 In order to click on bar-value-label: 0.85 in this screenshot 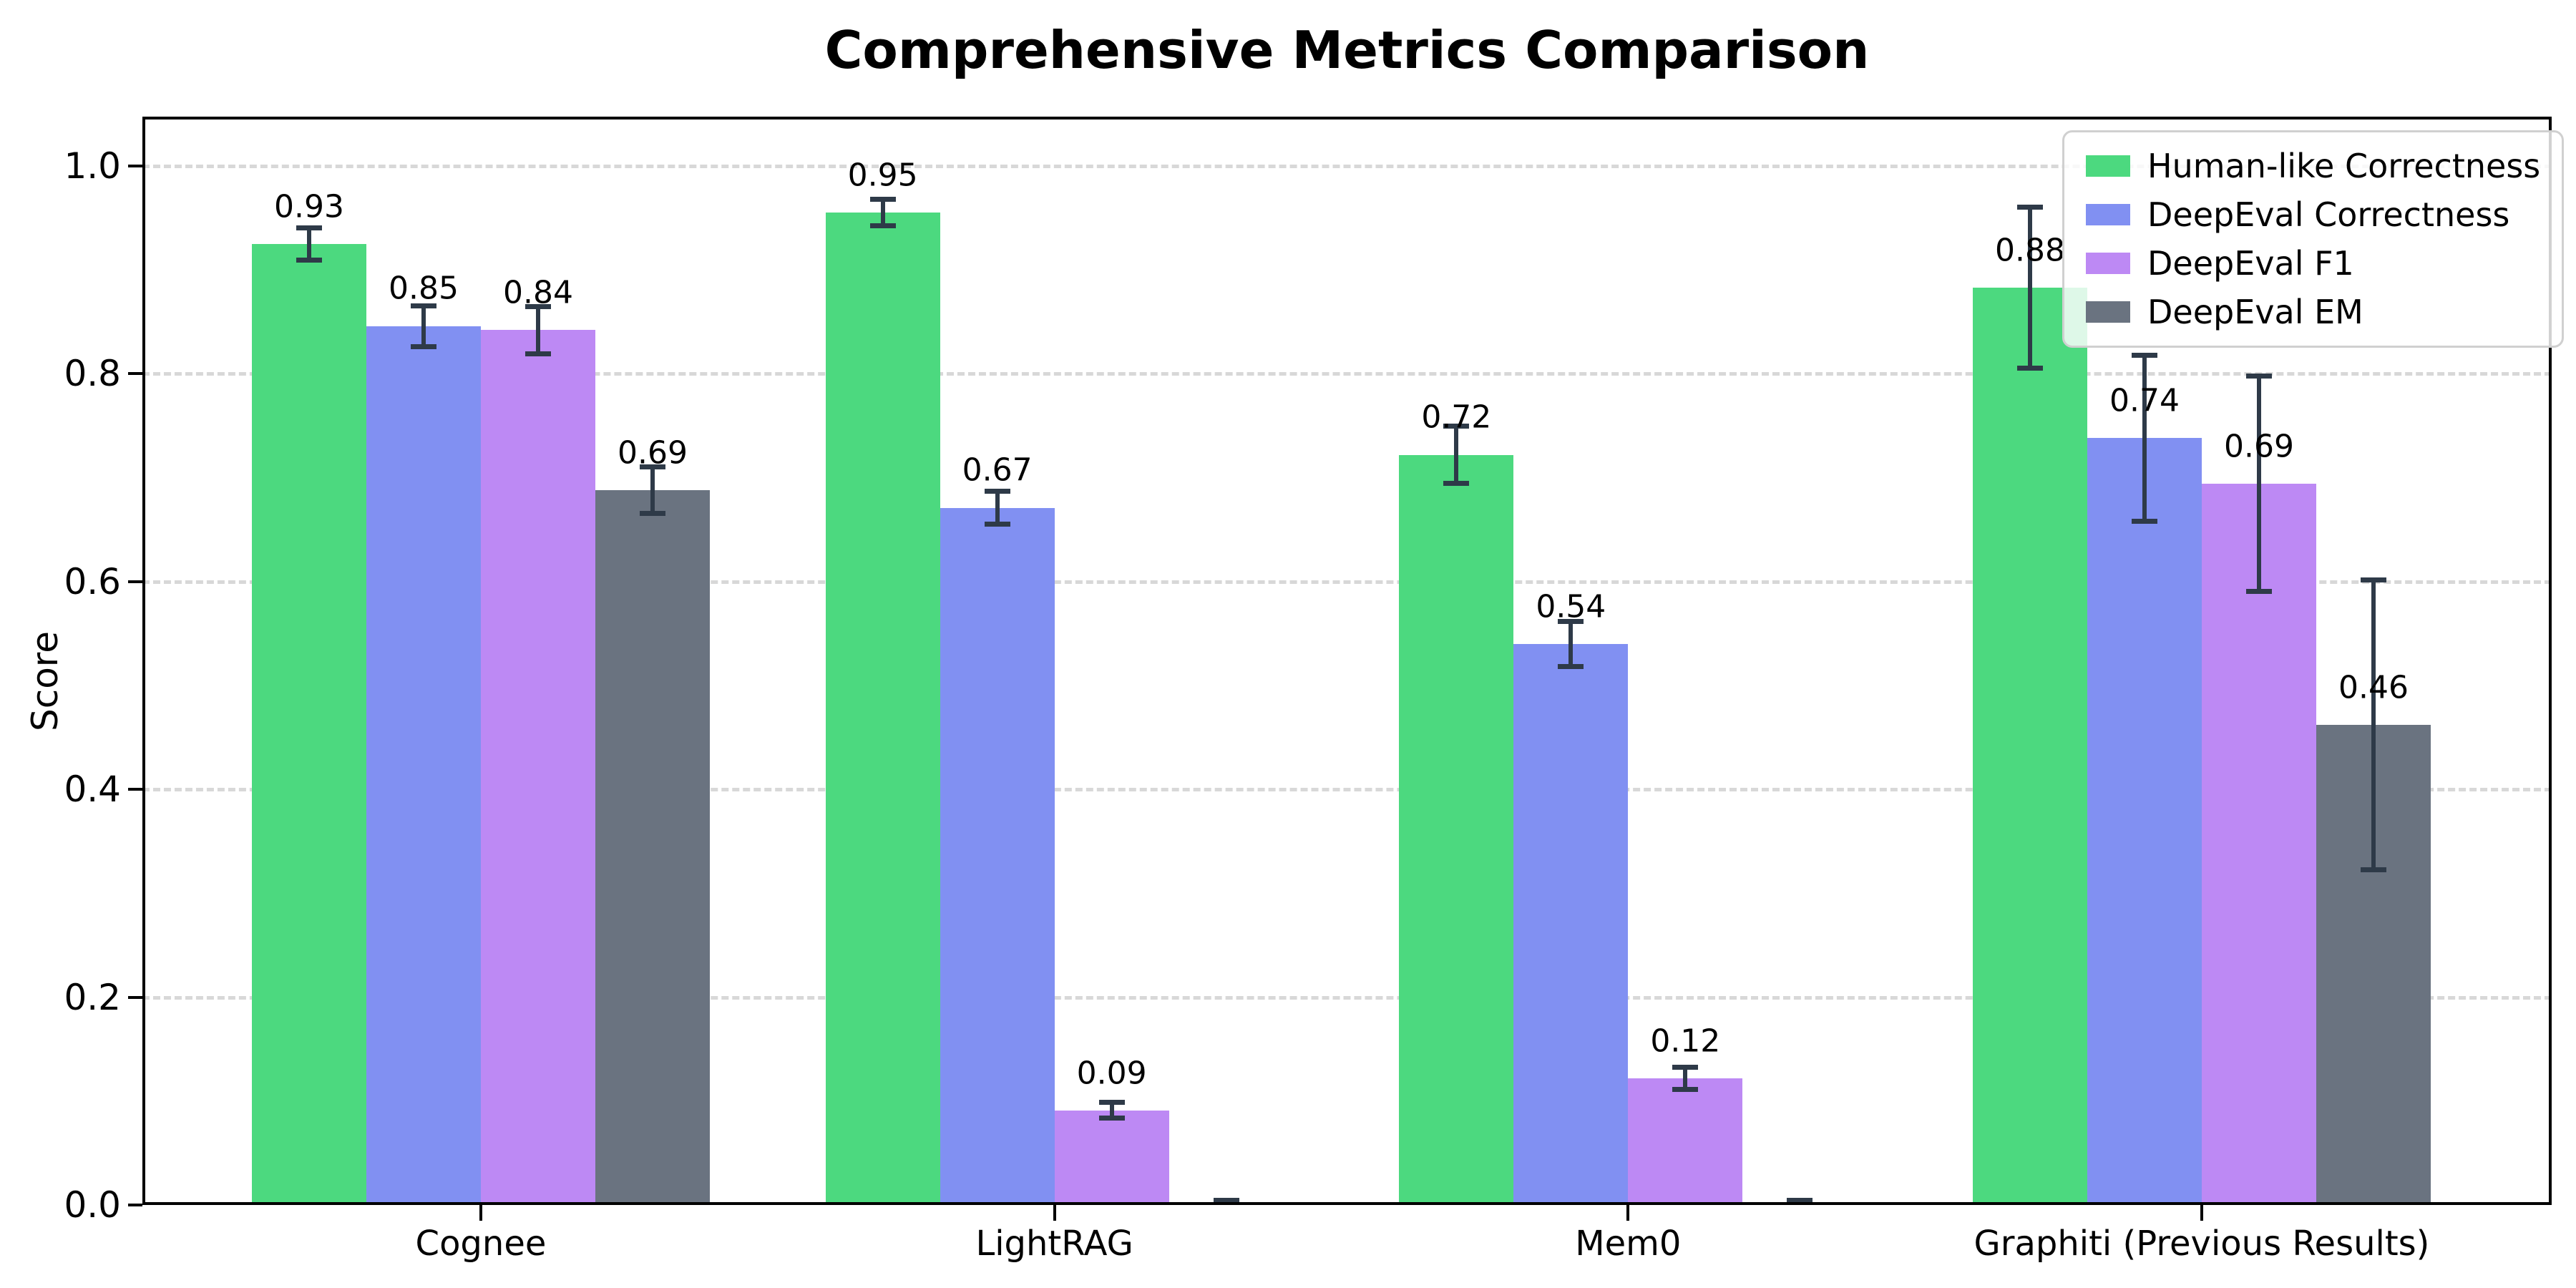, I will do `click(423, 288)`.